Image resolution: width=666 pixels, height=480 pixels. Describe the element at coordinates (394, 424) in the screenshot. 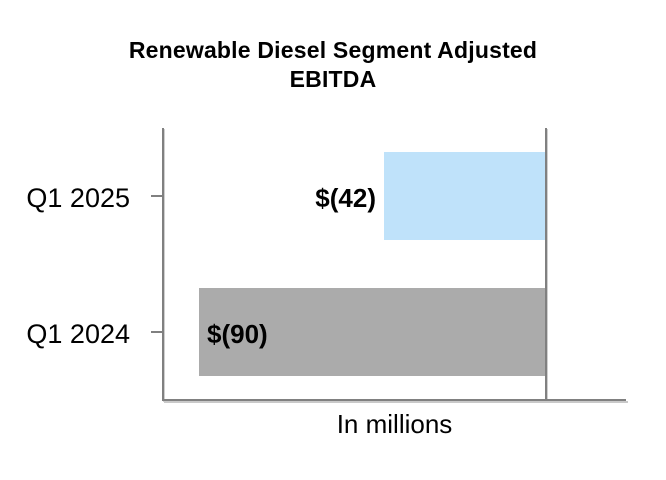

I see `x-axis-title: In millions` at that location.